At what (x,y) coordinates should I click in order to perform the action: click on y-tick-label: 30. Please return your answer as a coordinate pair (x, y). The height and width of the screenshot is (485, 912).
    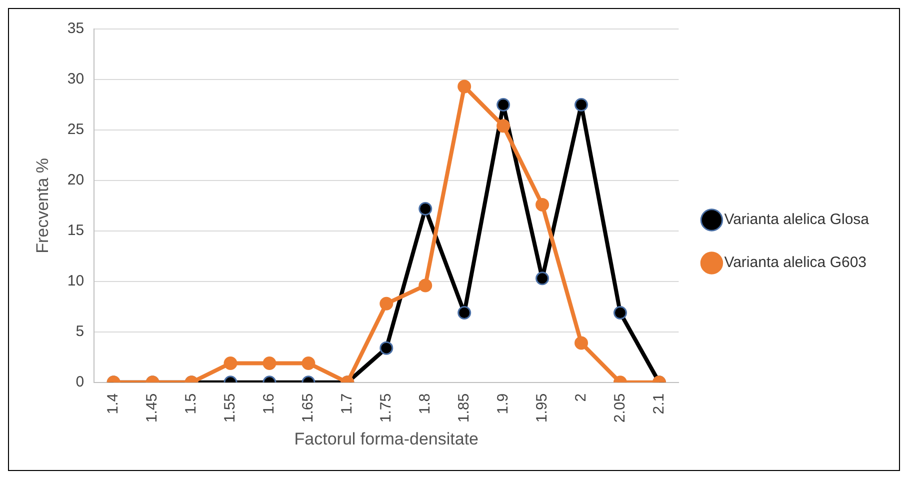
    Looking at the image, I should click on (75, 79).